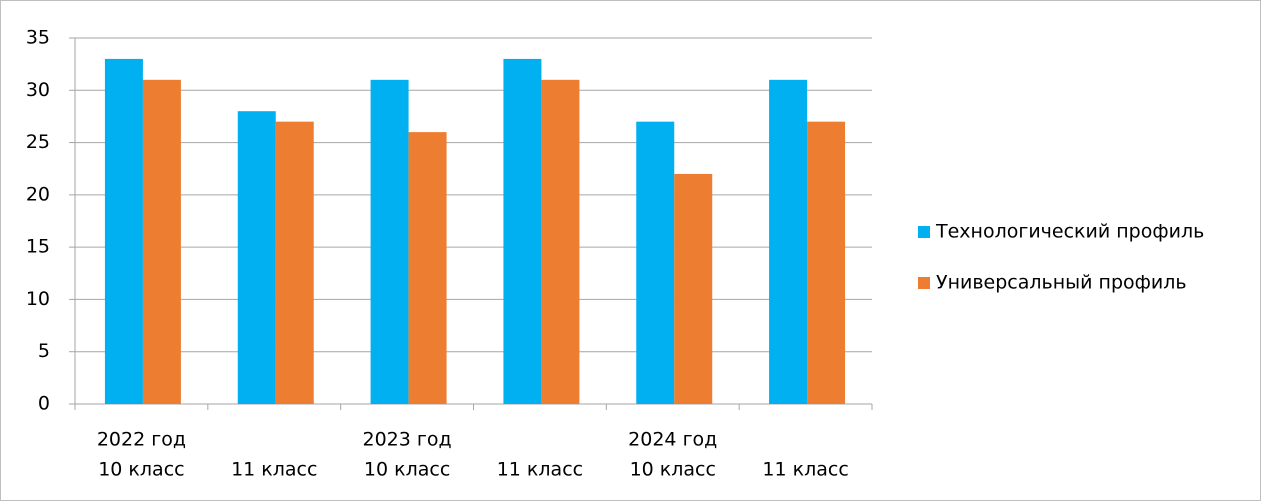 The image size is (1261, 501). What do you see at coordinates (1061, 283) in the screenshot?
I see `legend-label: Универсальный профиль` at bounding box center [1061, 283].